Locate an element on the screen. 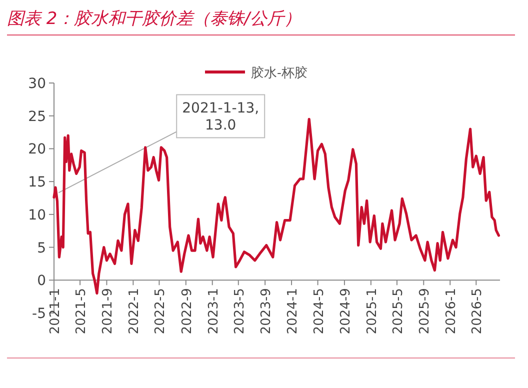 The height and width of the screenshot is (388, 528). annotation: 2021-1-13, 13.0 is located at coordinates (221, 117).